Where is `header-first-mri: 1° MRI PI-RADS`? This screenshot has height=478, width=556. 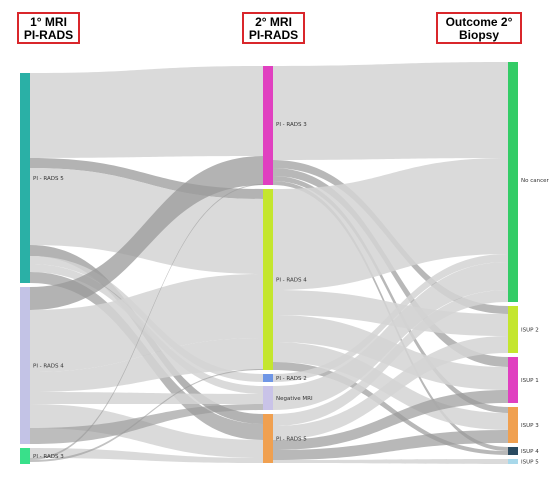 header-first-mri: 1° MRI PI-RADS is located at coordinates (48, 28).